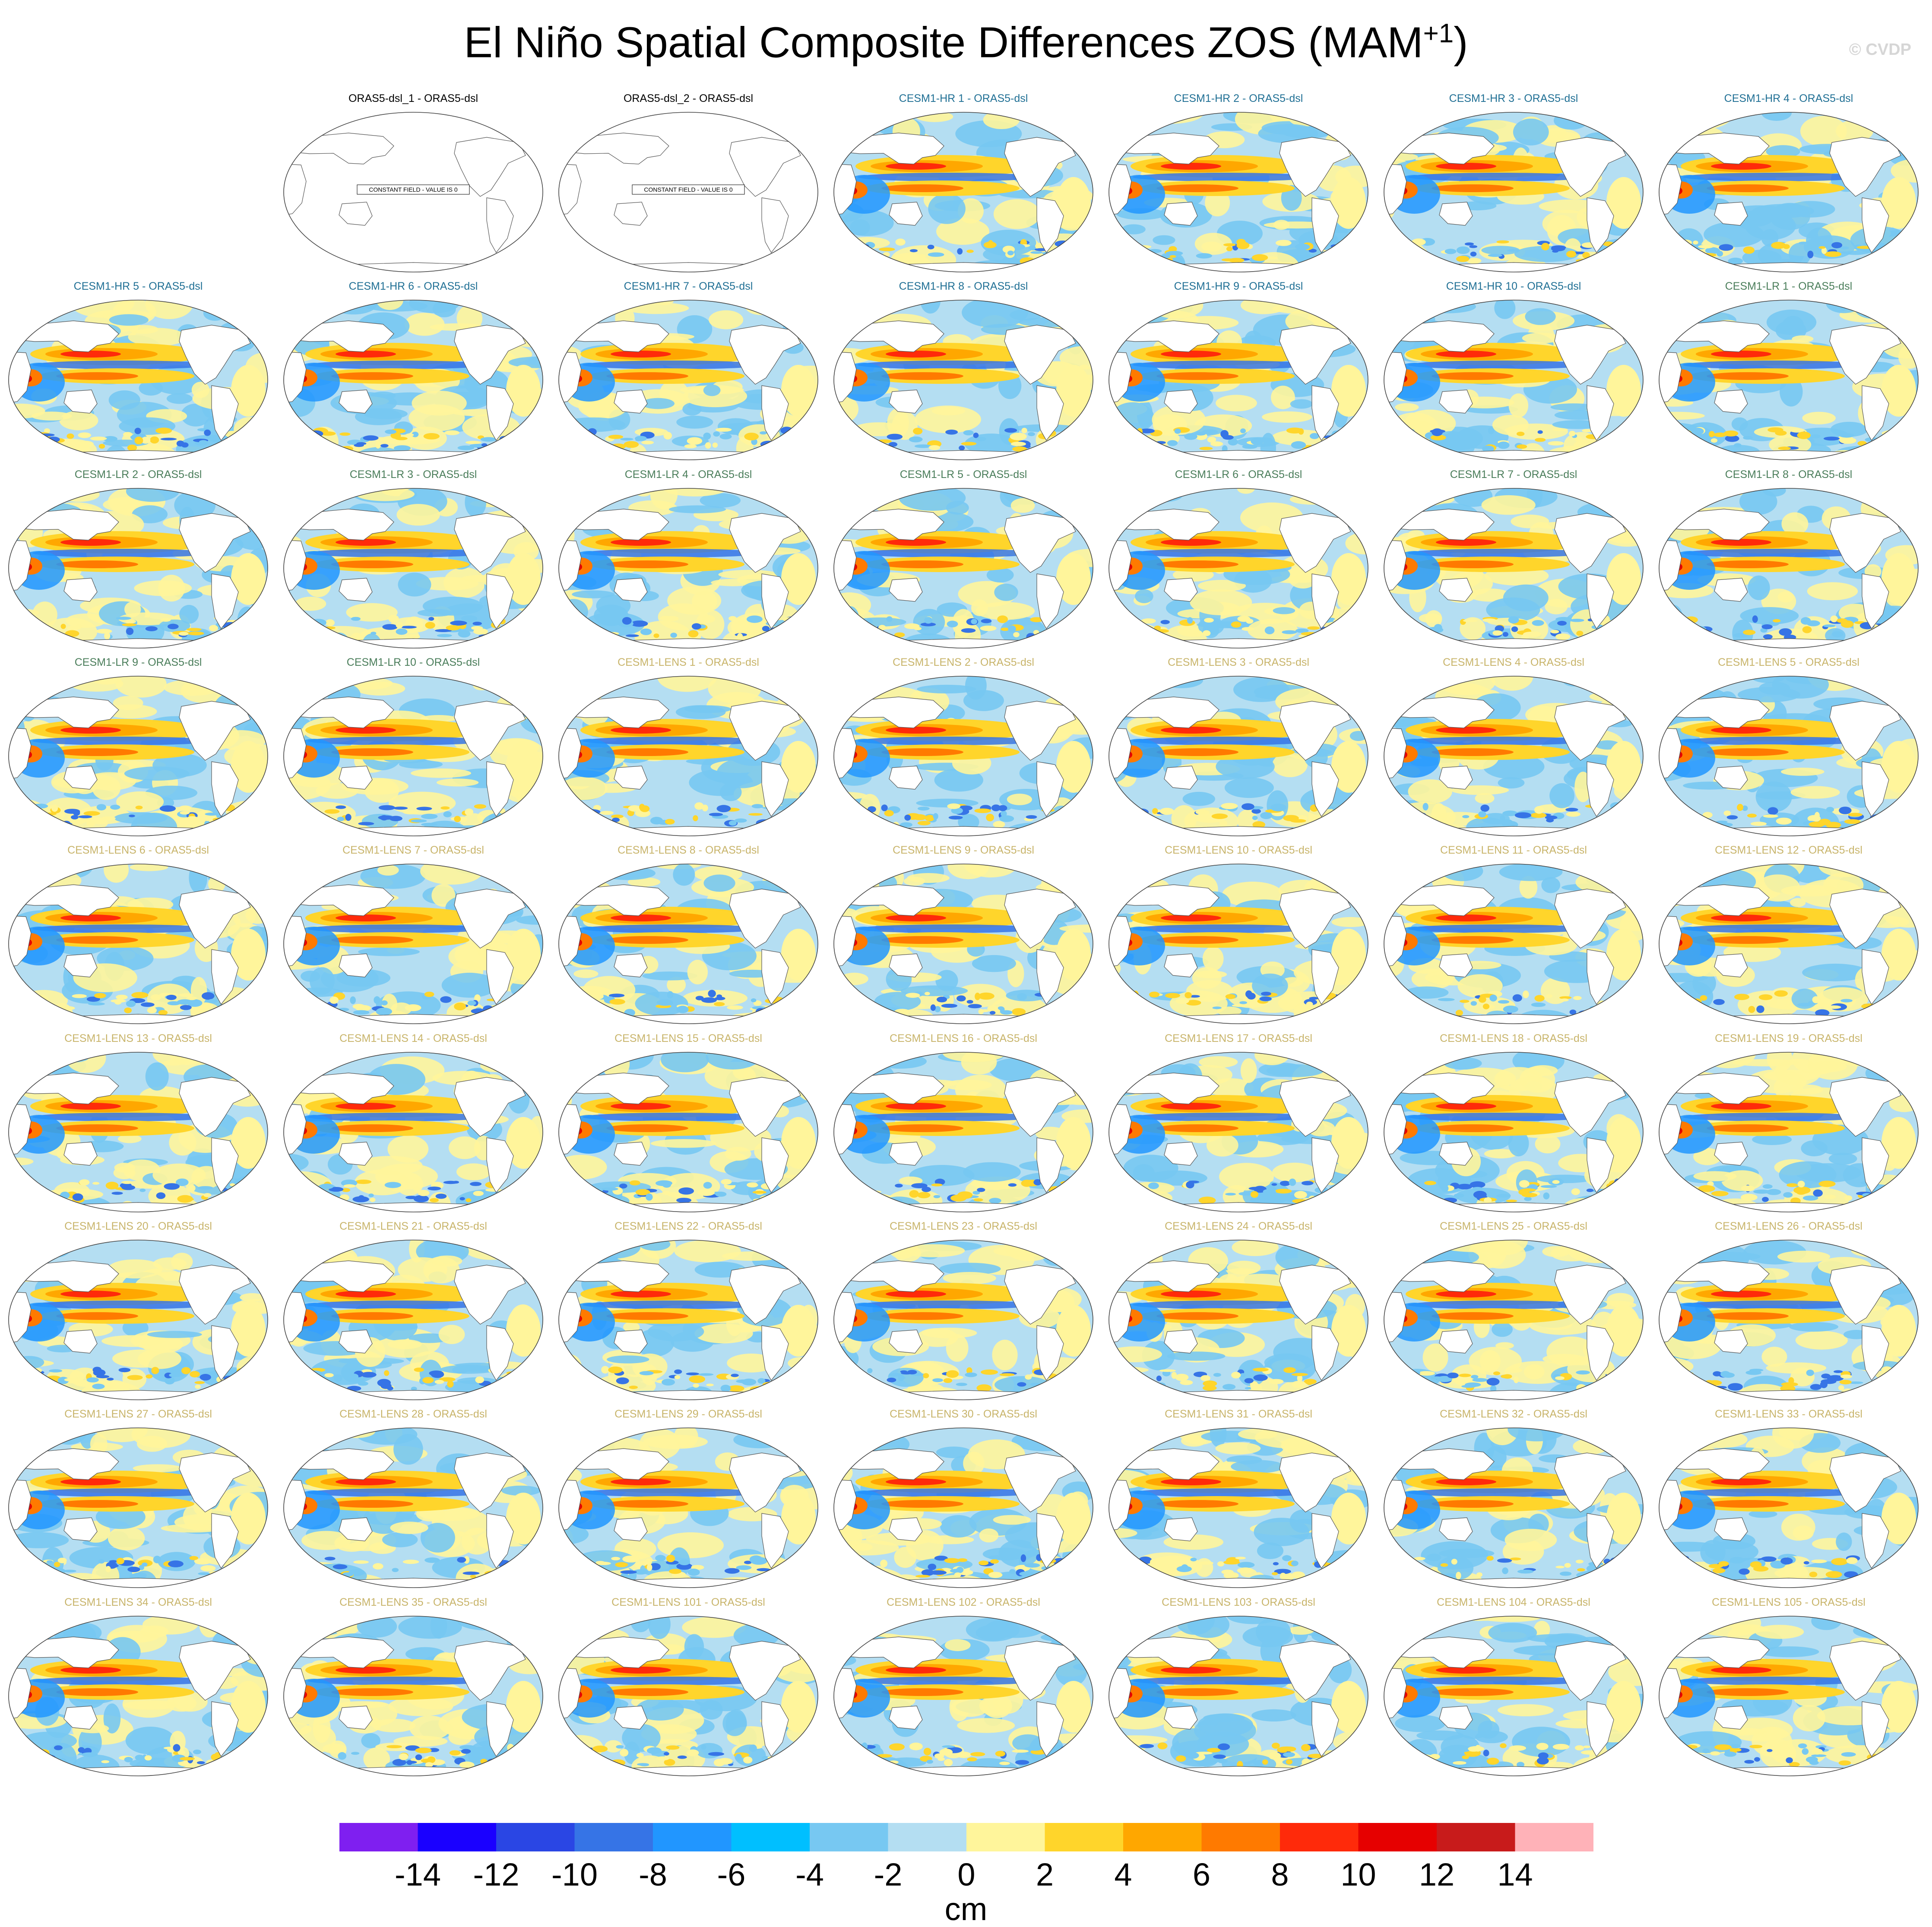  I want to click on map-panel-container: CESM1-HR 7 - ORAS5-dsl, so click(688, 373).